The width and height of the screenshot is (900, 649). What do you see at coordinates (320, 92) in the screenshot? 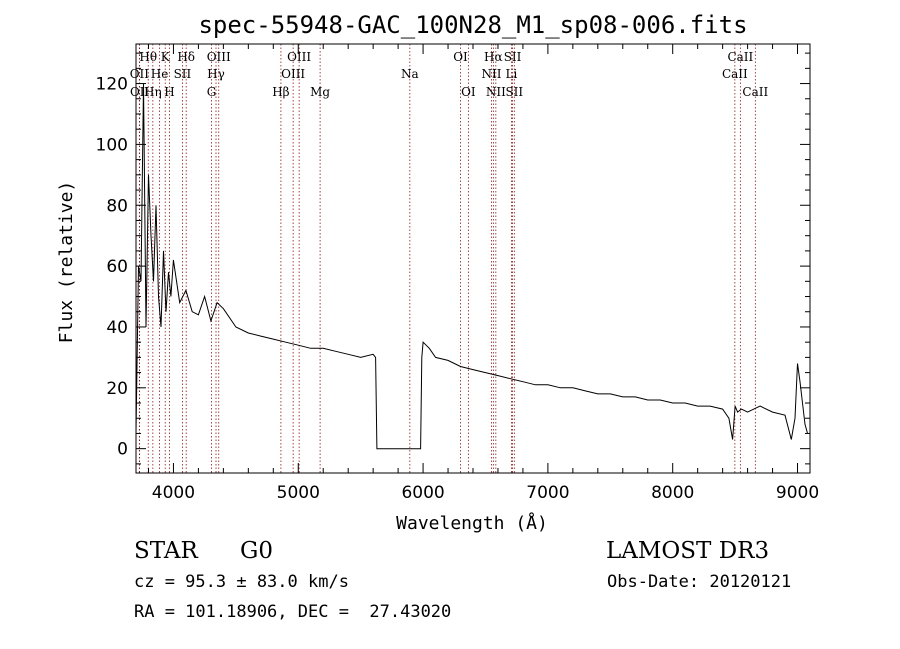
I see `line-marker-label: Mg` at bounding box center [320, 92].